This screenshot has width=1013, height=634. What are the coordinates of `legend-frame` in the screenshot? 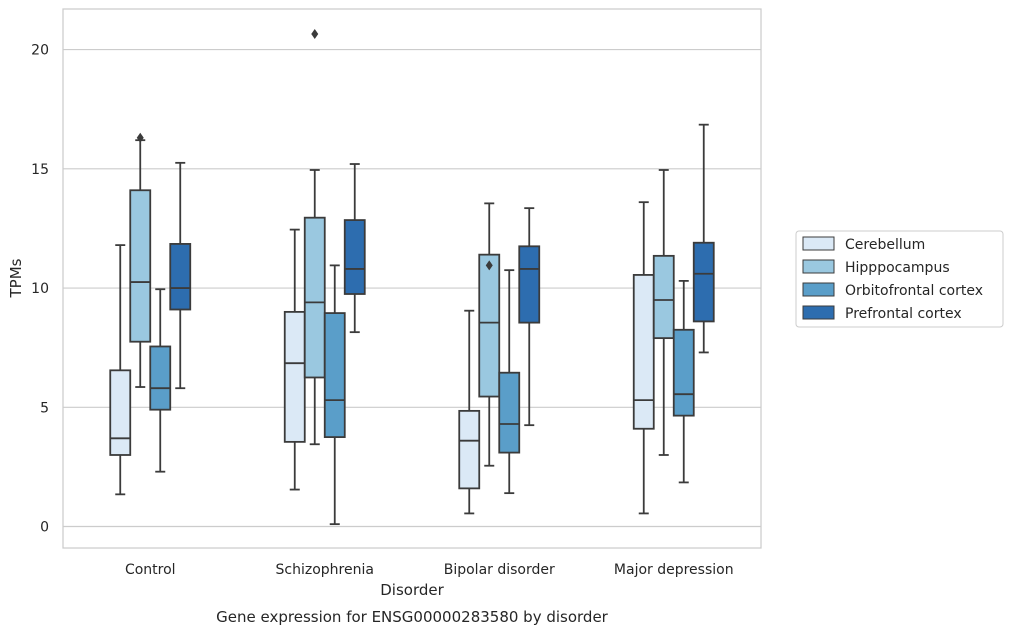 It's located at (899, 279).